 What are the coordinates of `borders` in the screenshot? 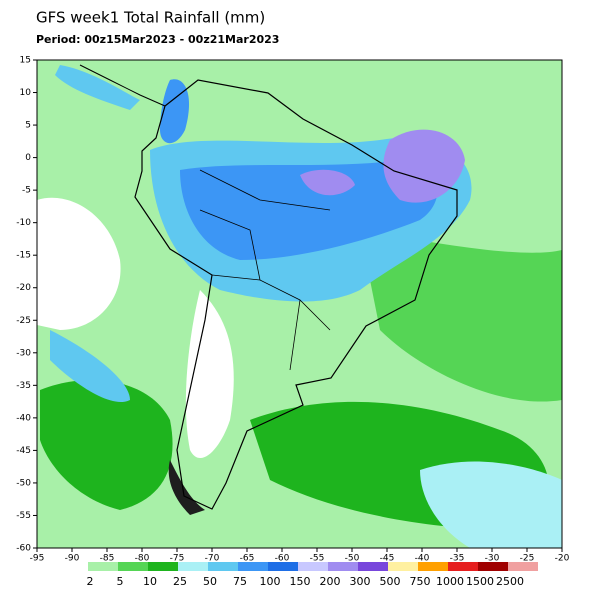 It's located at (265, 270).